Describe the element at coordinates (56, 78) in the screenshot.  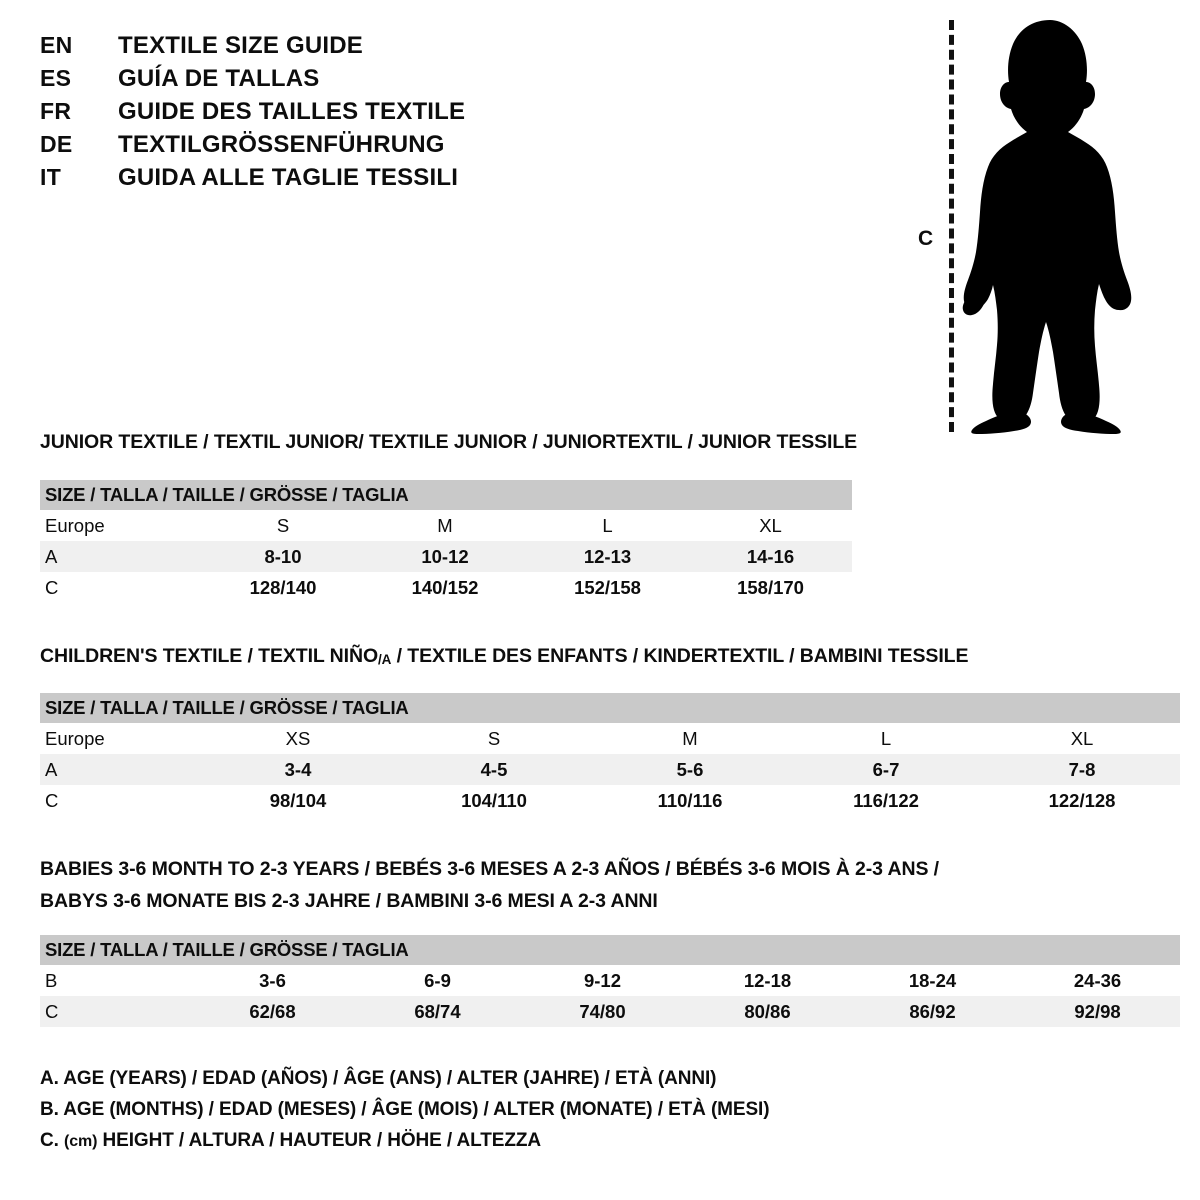
I see `language-code-es: ES` at that location.